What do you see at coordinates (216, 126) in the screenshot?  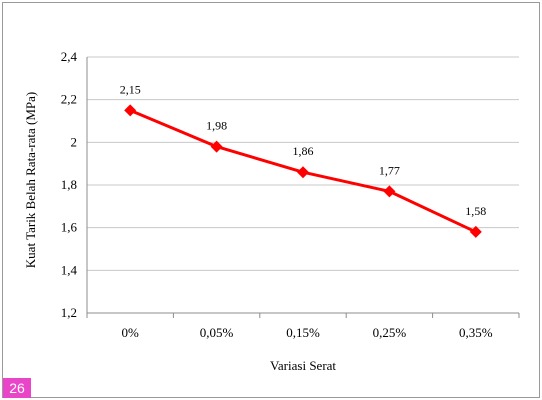 I see `data-label-1: 1,98` at bounding box center [216, 126].